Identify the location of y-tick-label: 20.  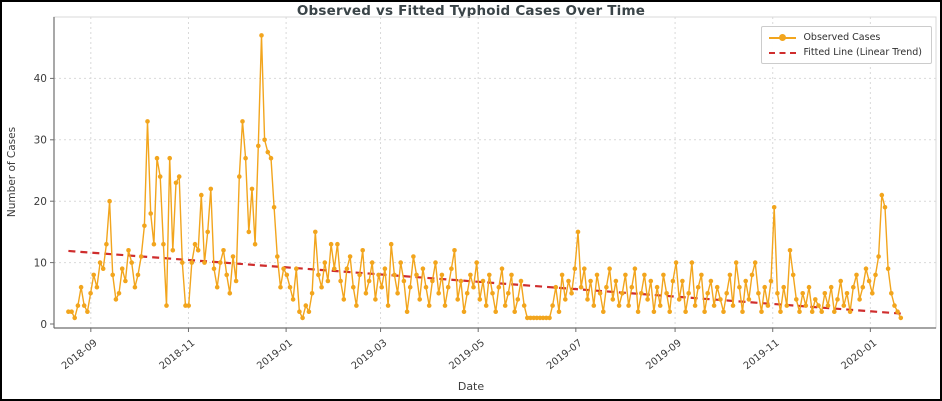
(40, 202).